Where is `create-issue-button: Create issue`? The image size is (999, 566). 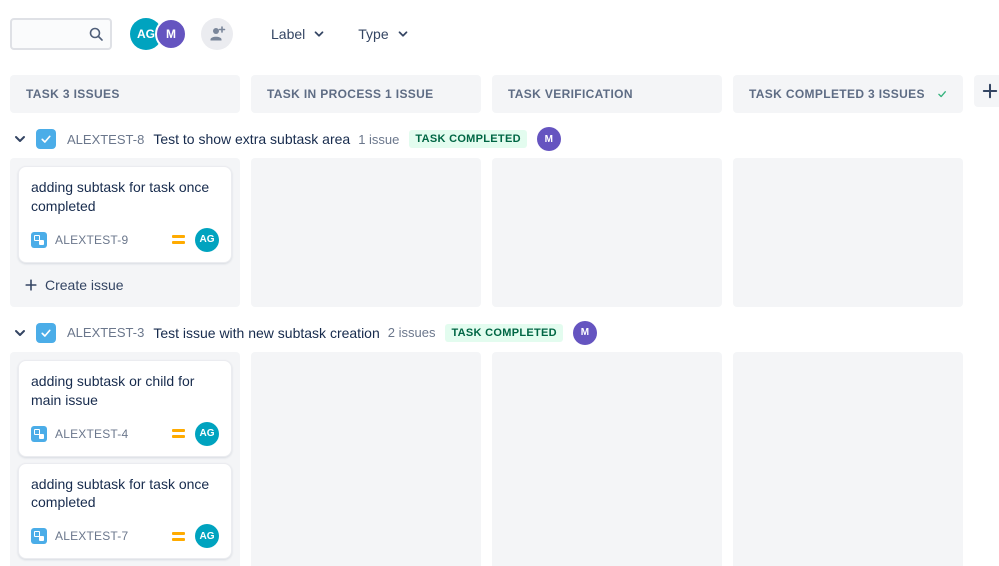
create-issue-button: Create issue is located at coordinates (74, 285).